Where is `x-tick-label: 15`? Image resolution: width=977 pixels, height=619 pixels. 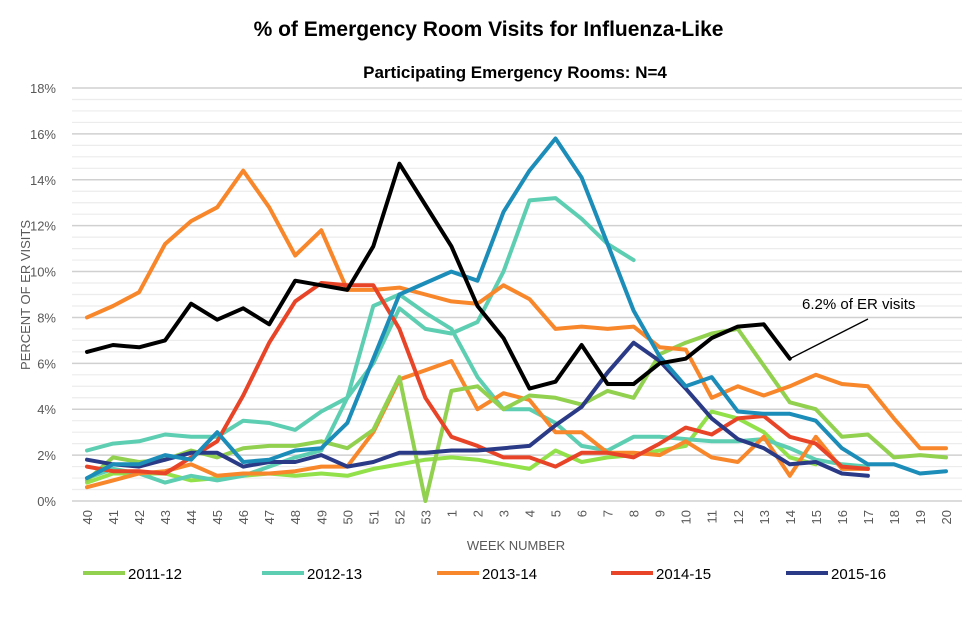
x-tick-label: 15 is located at coordinates (816, 517).